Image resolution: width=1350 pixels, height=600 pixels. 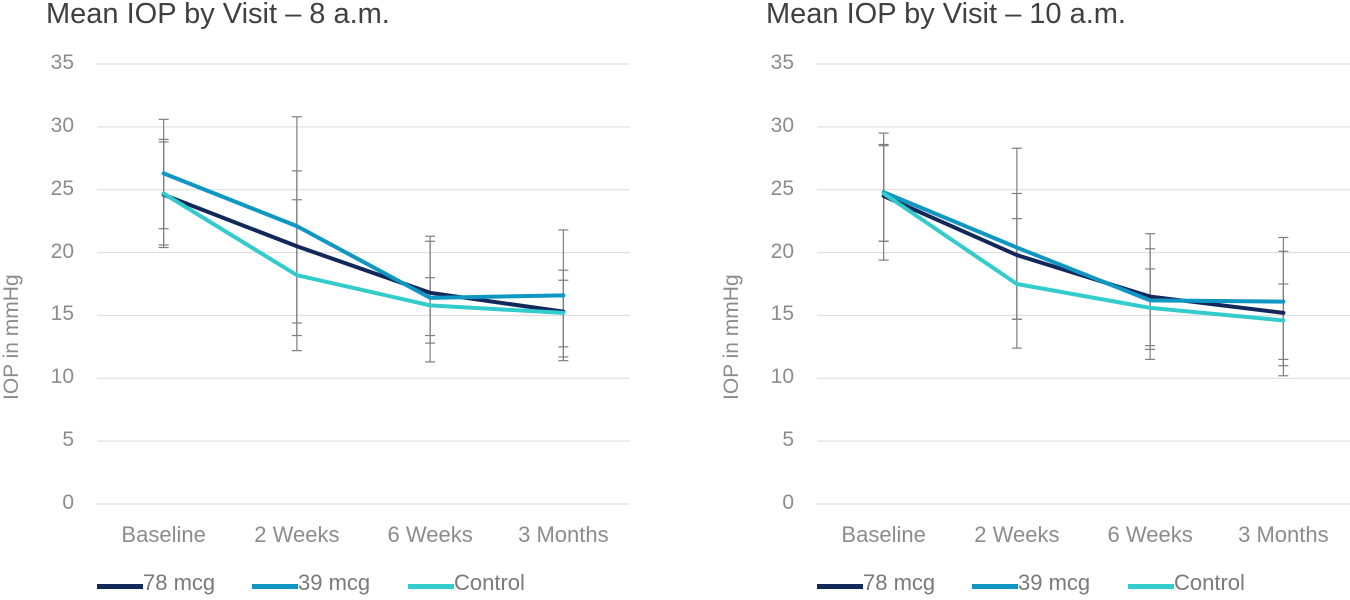 What do you see at coordinates (218, 15) in the screenshot?
I see `chart-title: Mean IOP by Visit – 8 a.m.` at bounding box center [218, 15].